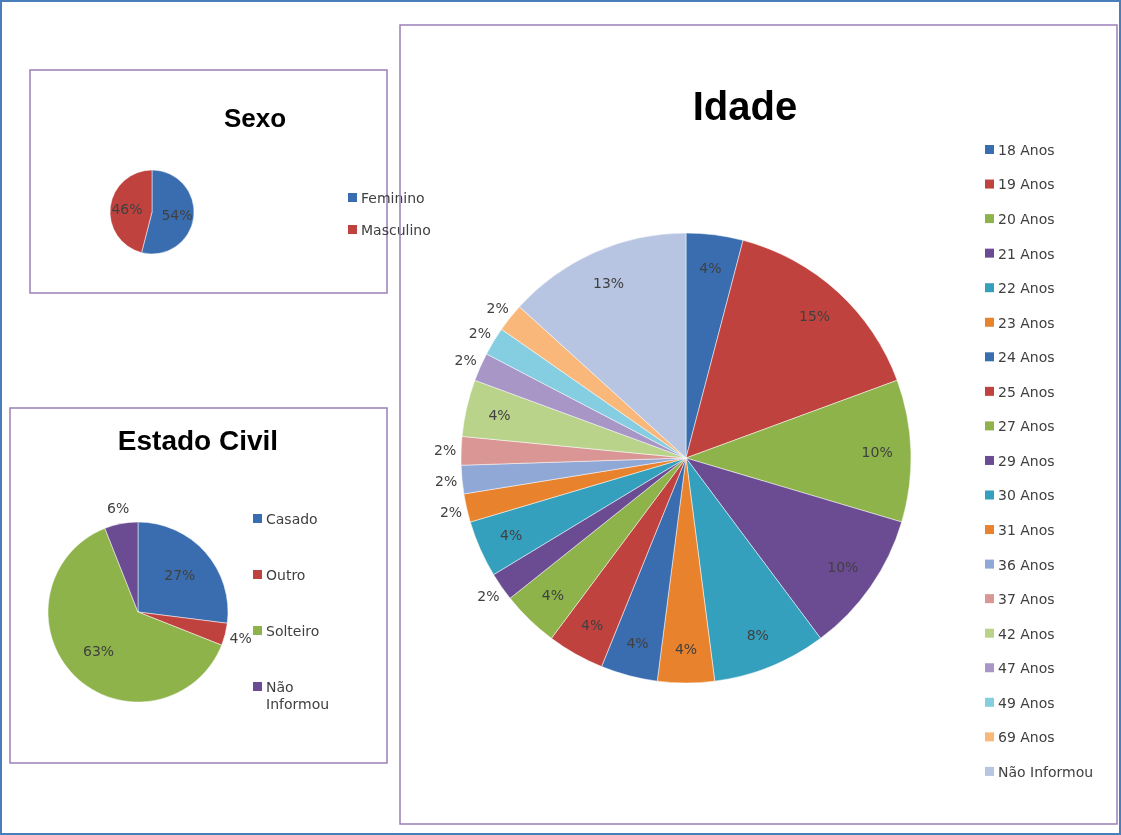 Image resolution: width=1121 pixels, height=835 pixels. Describe the element at coordinates (1026, 322) in the screenshot. I see `legend-label: 23 Anos` at that location.